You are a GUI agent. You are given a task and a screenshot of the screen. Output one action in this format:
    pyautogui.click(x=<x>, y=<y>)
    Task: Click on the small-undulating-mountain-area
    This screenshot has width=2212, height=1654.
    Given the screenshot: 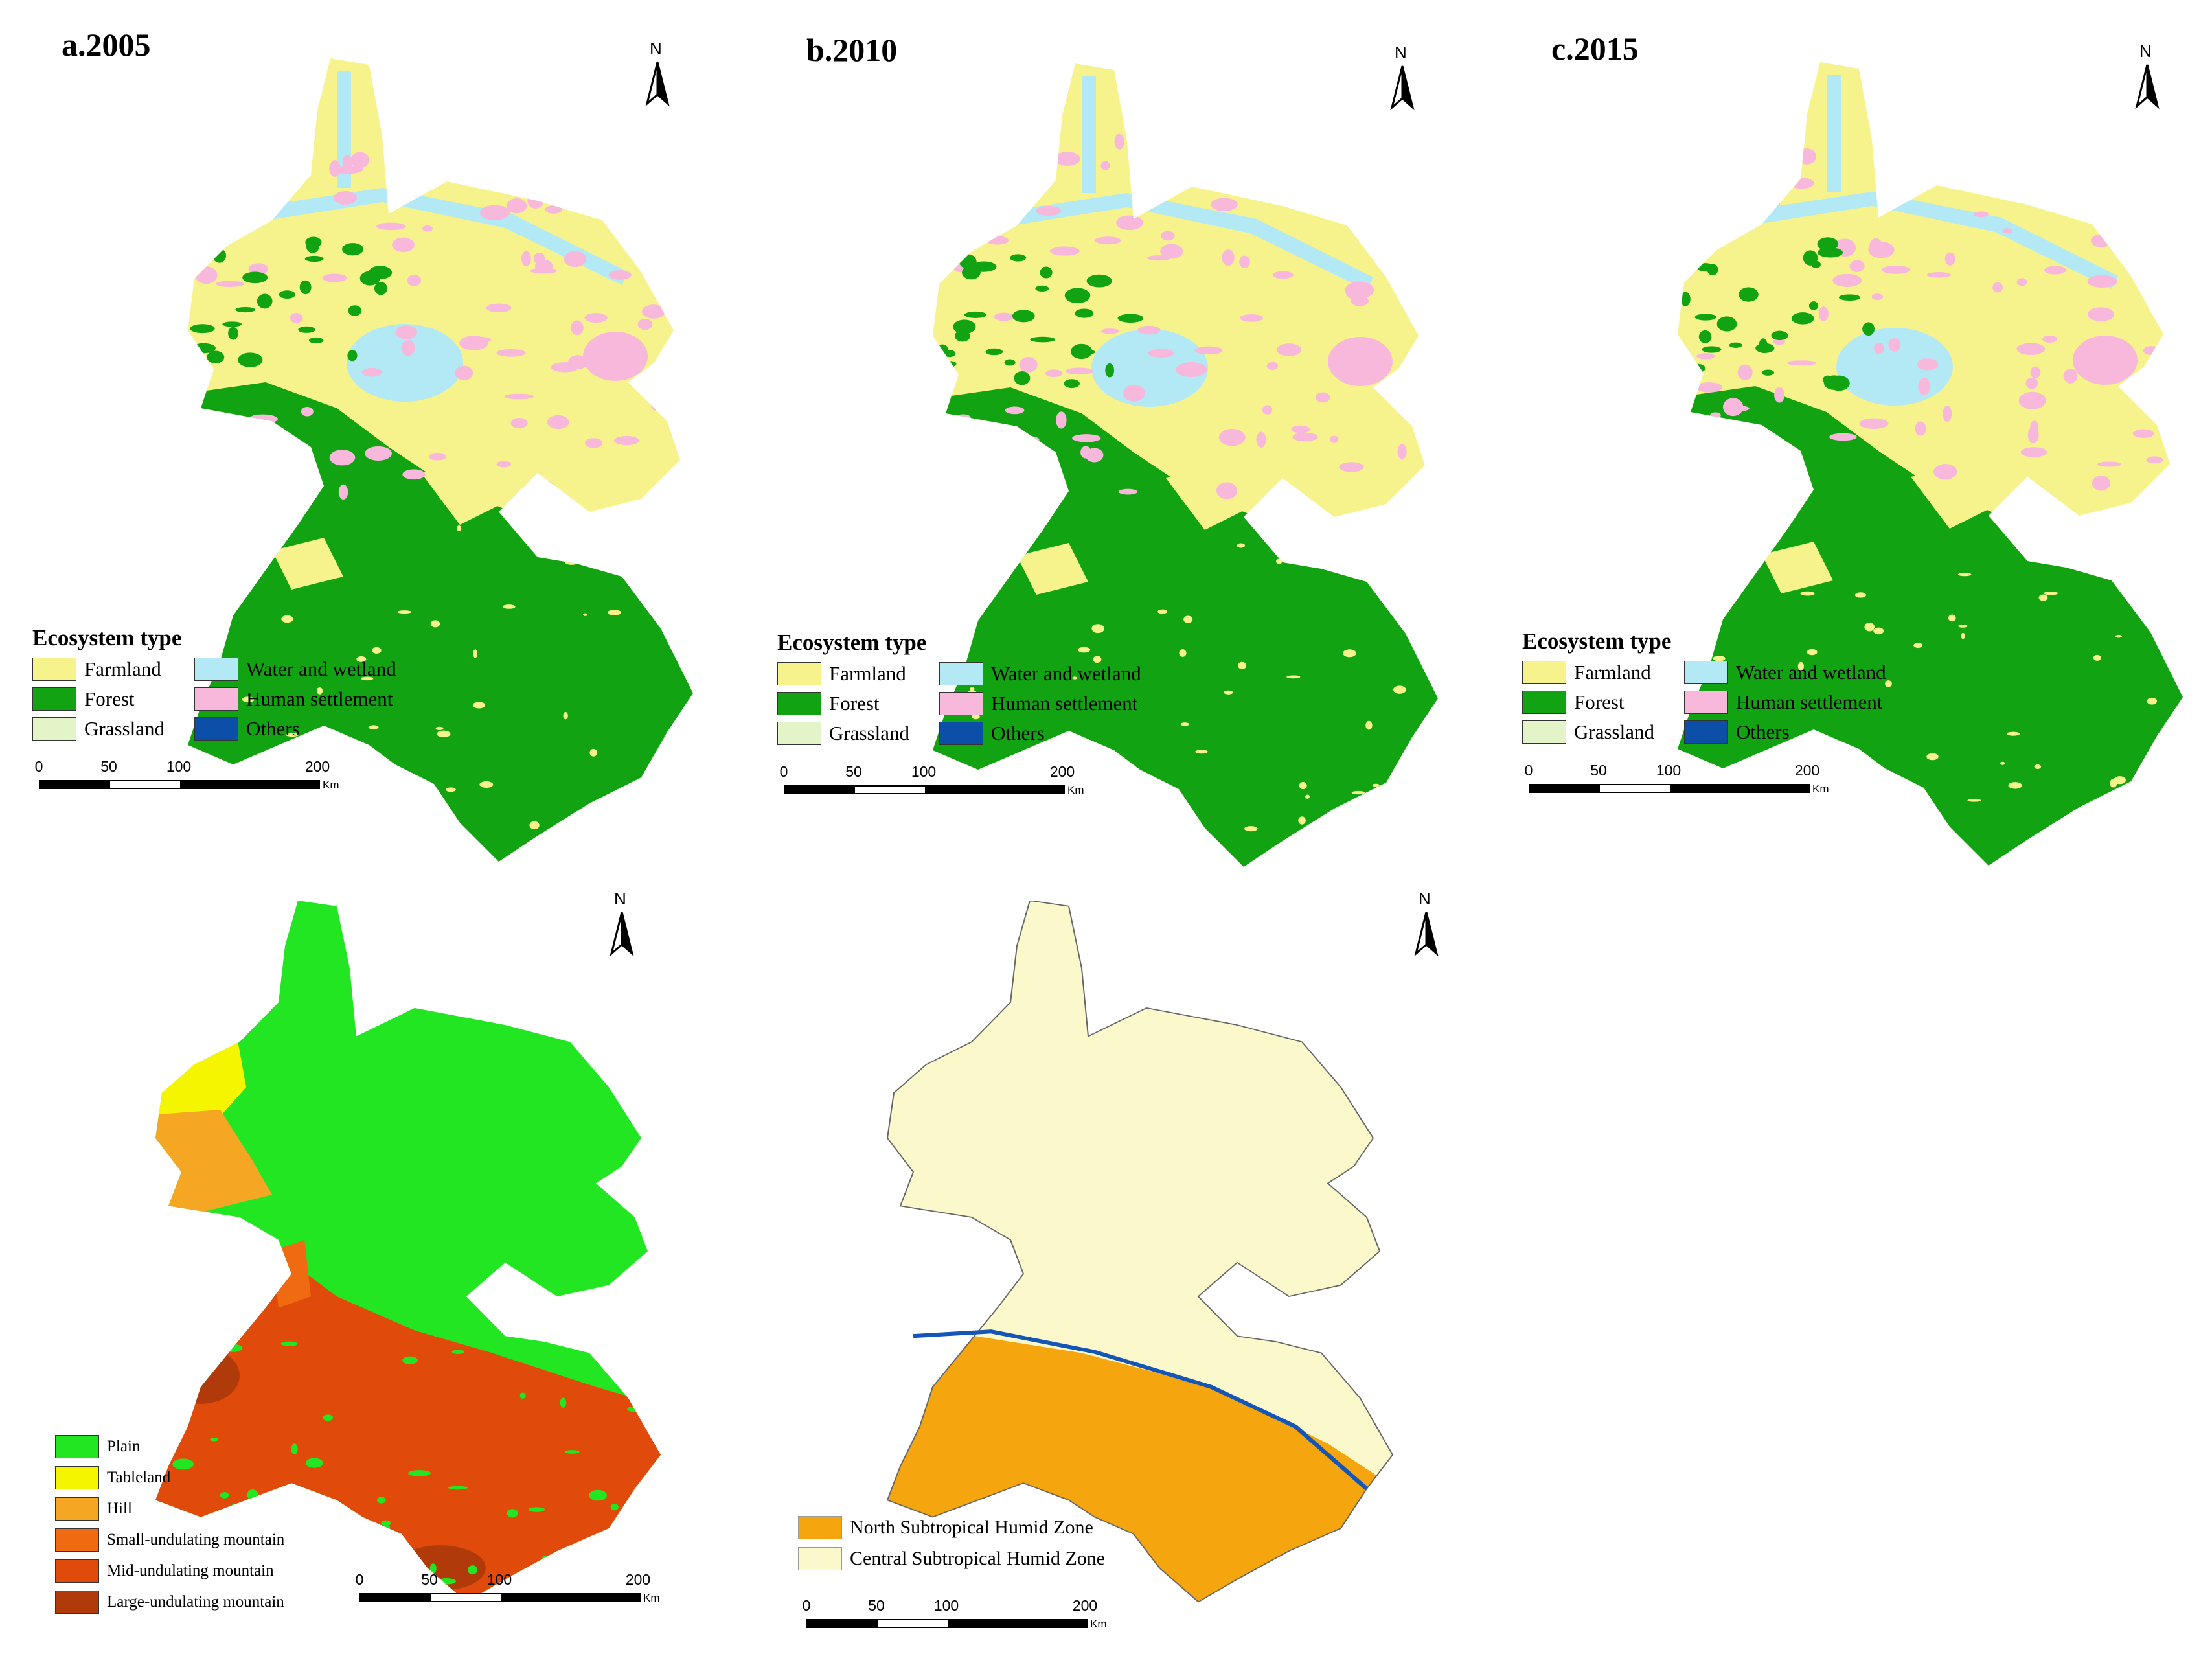 What is the action you would take?
    pyautogui.click(x=291, y=1273)
    